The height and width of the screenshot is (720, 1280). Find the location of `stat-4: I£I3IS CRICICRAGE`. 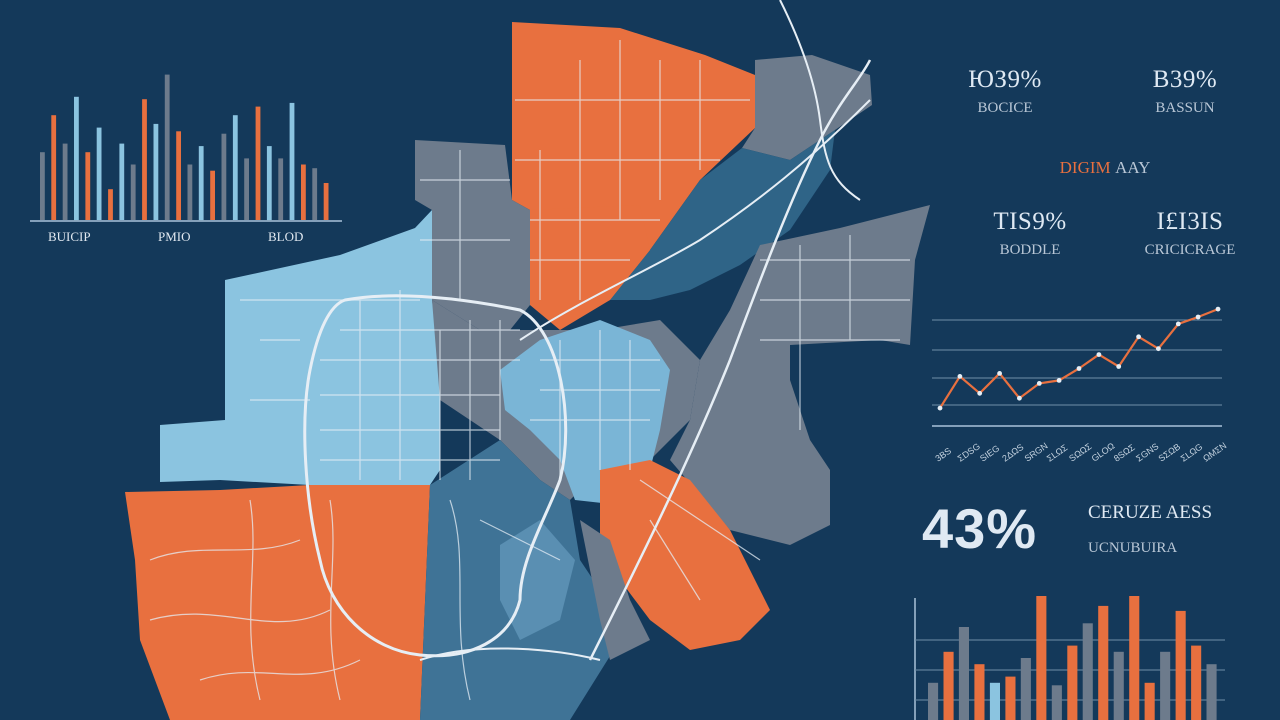

stat-4: I£I3IS CRICICRAGE is located at coordinates (1190, 233).